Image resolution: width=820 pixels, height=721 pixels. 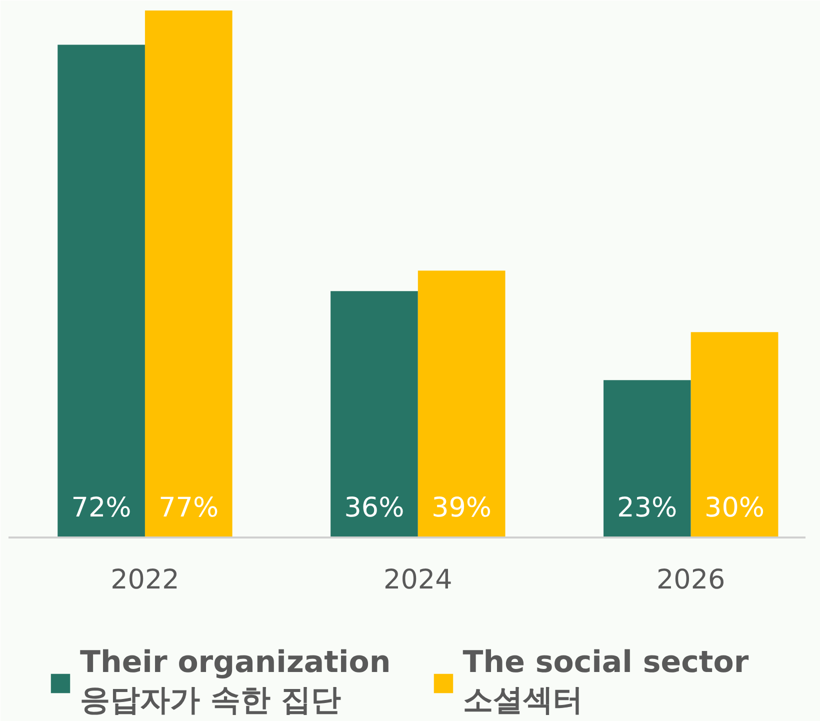 I want to click on data-label: 39%, so click(x=462, y=508).